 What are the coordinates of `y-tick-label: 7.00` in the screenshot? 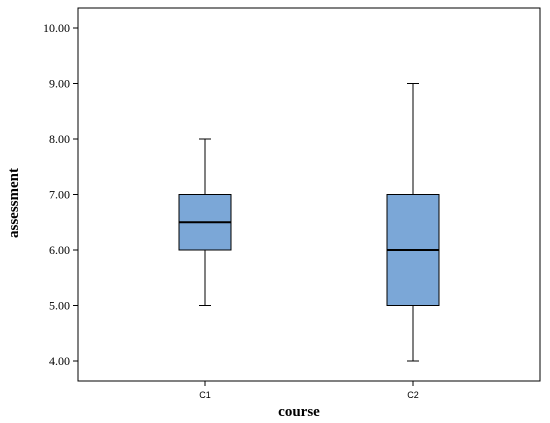 It's located at (59, 195).